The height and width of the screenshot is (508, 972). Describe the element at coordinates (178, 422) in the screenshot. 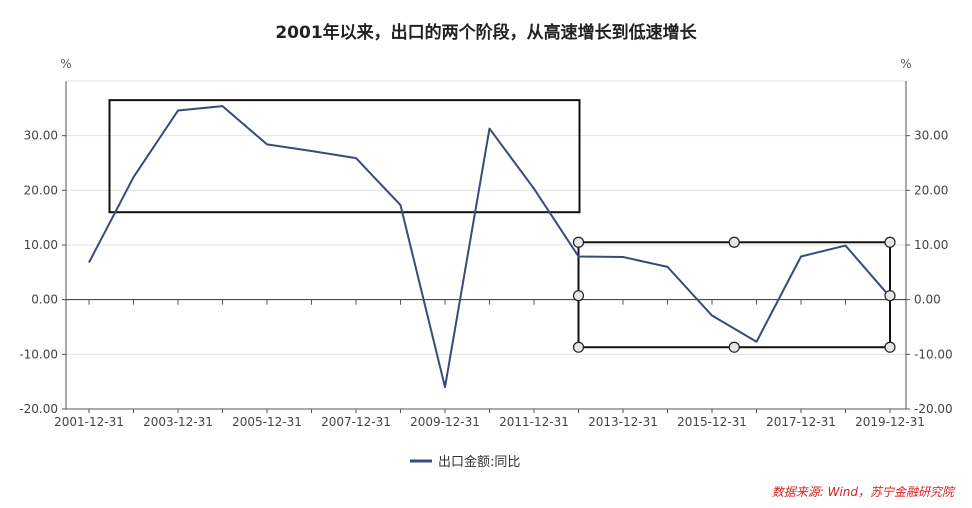

I see `x-tick-label: 2003-12-31` at that location.